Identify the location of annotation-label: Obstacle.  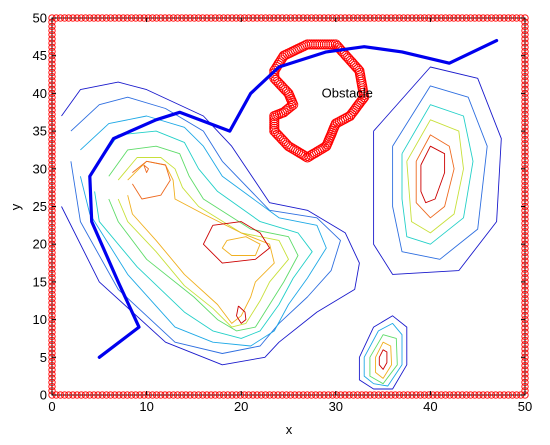
(347, 92).